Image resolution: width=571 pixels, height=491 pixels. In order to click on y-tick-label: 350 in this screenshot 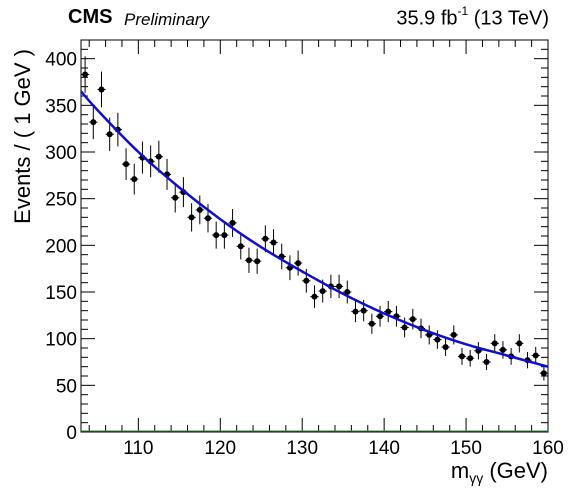, I will do `click(61, 106)`.